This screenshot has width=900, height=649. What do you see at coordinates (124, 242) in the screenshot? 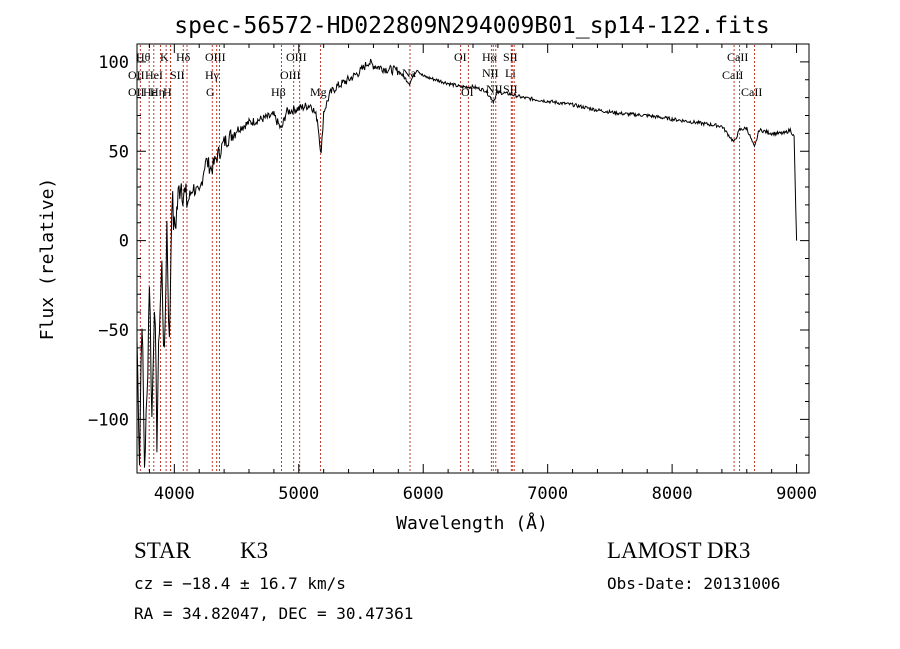
I see `y-tick-label: 0` at bounding box center [124, 242].